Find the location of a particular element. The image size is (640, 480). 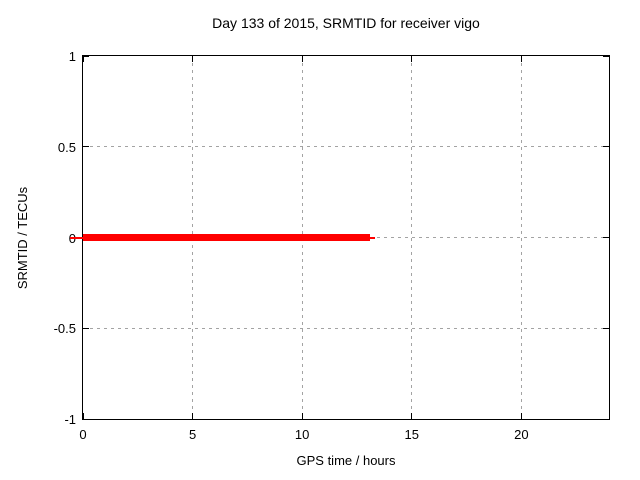

y-tick-label: 0.5 is located at coordinates (66, 147).